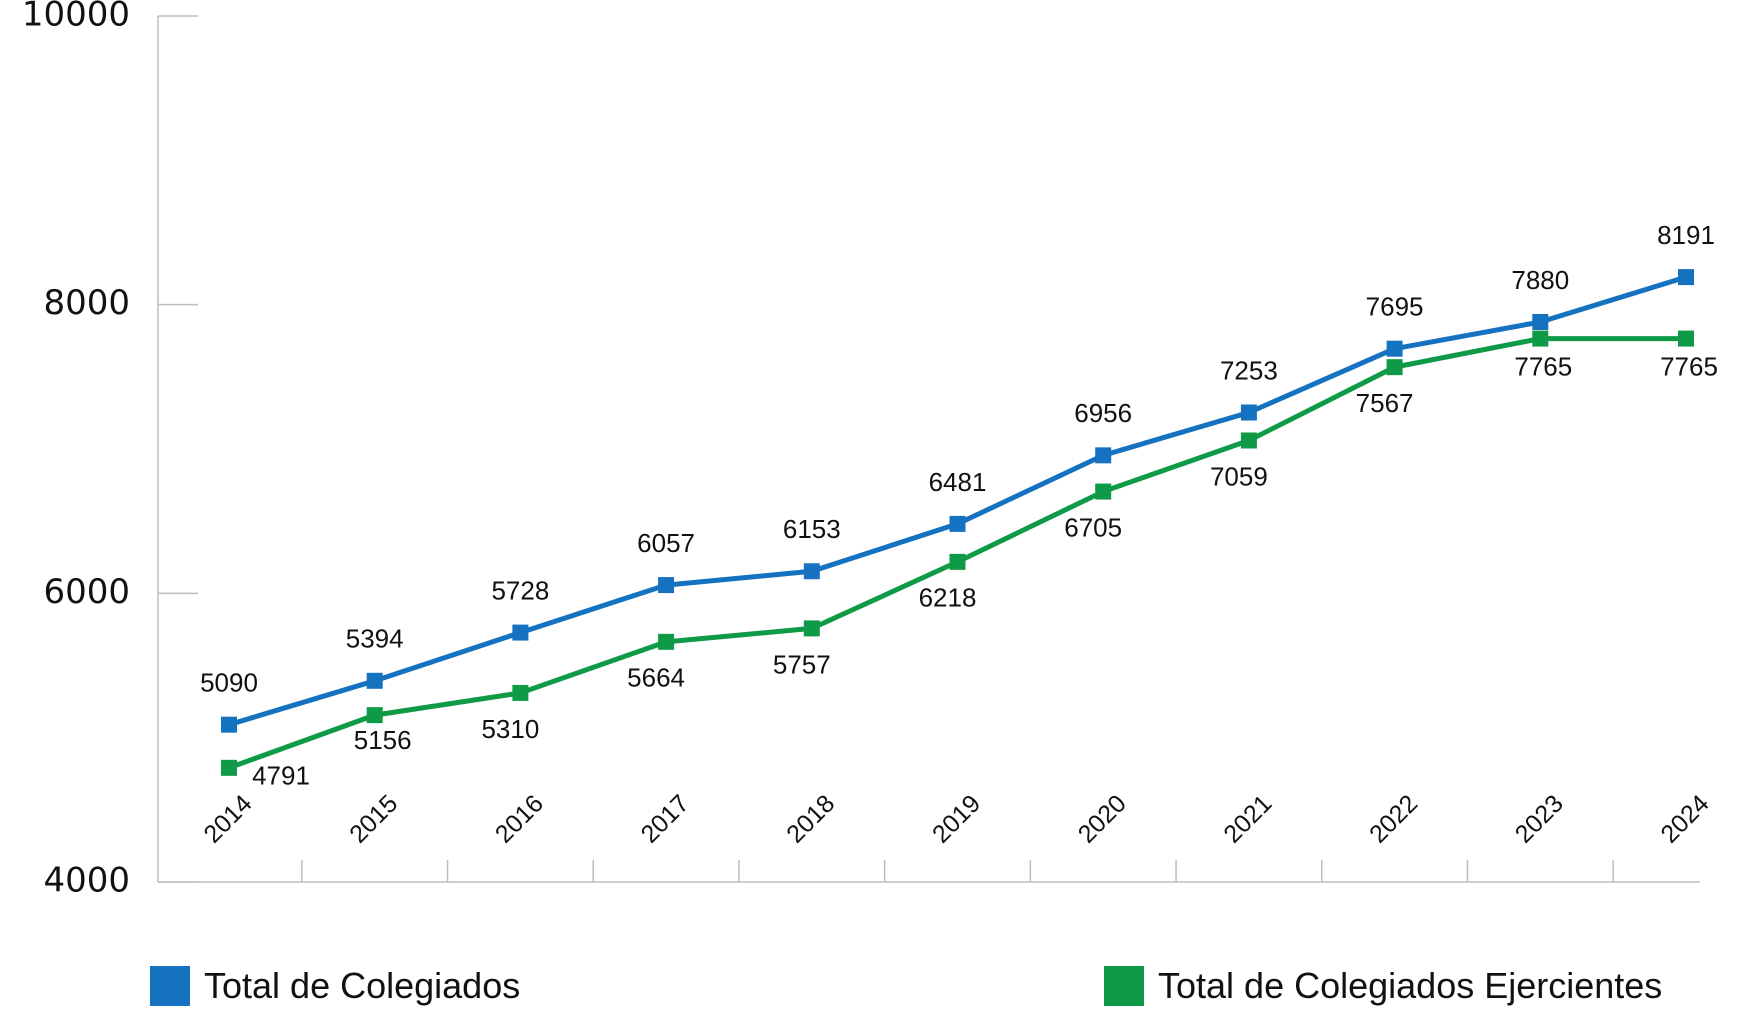  What do you see at coordinates (170, 986) in the screenshot?
I see `legend-swatch-total-colegiados` at bounding box center [170, 986].